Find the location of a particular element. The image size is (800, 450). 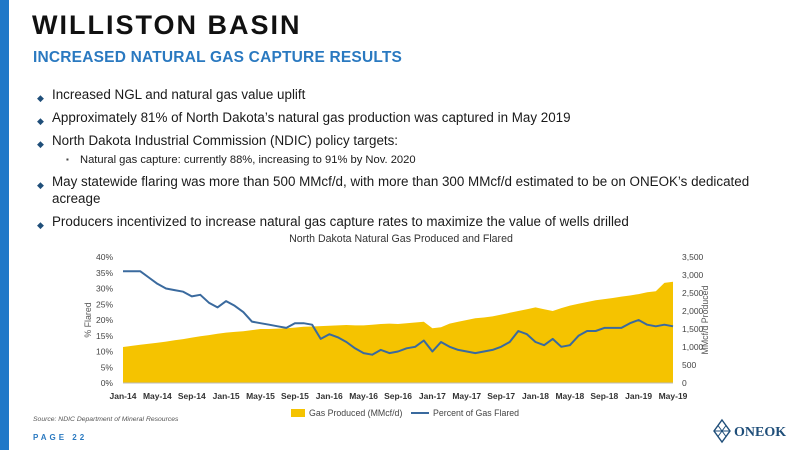

right-axis-ticks: 0 500 1,000 1,500 2,000 2,500 3,000 3,500 is located at coordinates (693, 320).